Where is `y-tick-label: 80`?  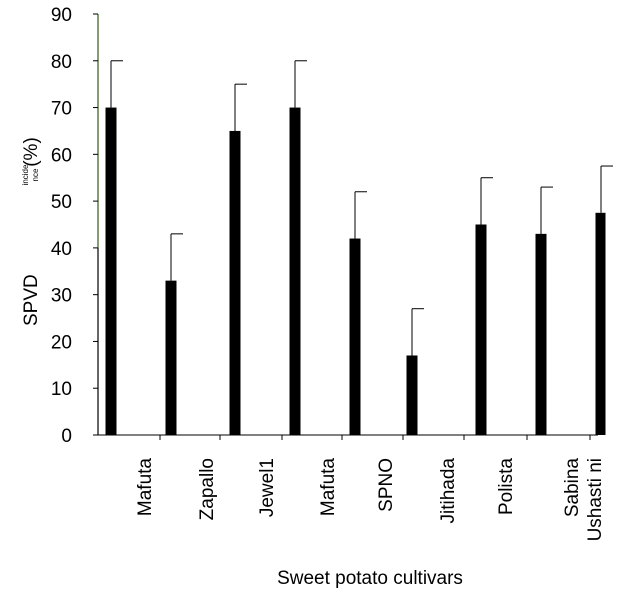 y-tick-label: 80 is located at coordinates (61, 62).